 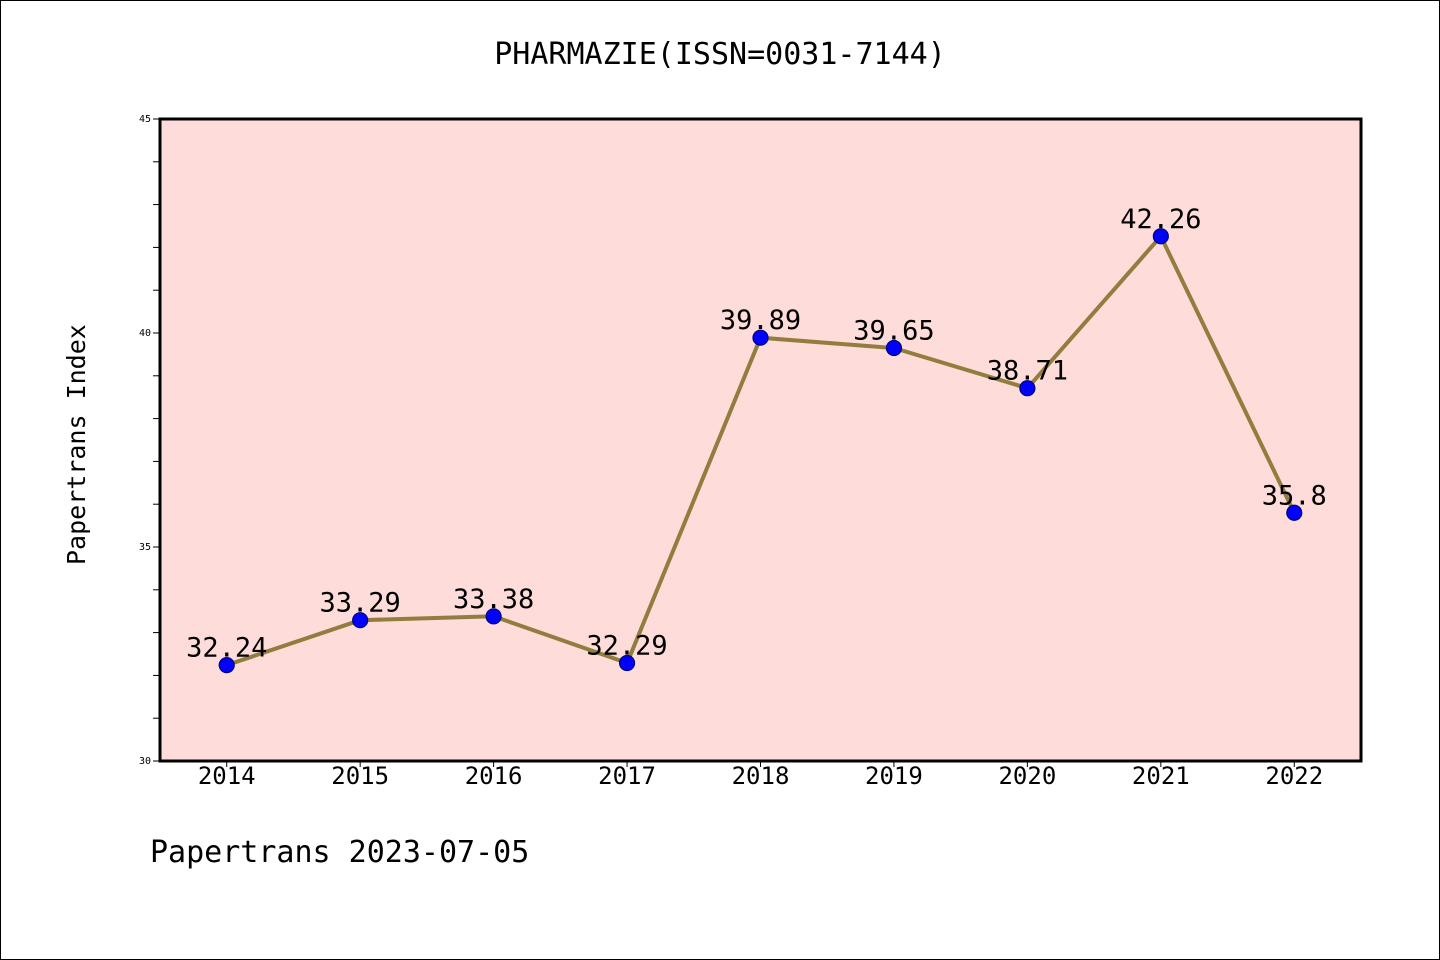 What do you see at coordinates (340, 852) in the screenshot?
I see `footer-date-stamp: Papertrans 2023-07-05` at bounding box center [340, 852].